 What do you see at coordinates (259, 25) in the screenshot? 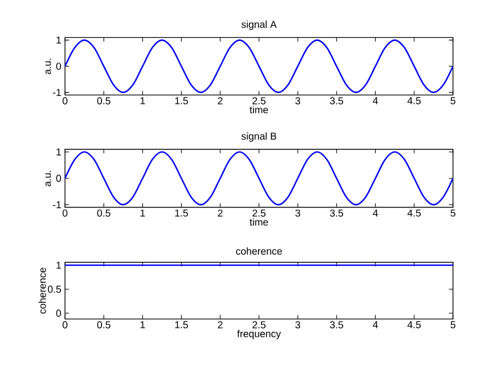
I see `chart-title: signal A` at bounding box center [259, 25].